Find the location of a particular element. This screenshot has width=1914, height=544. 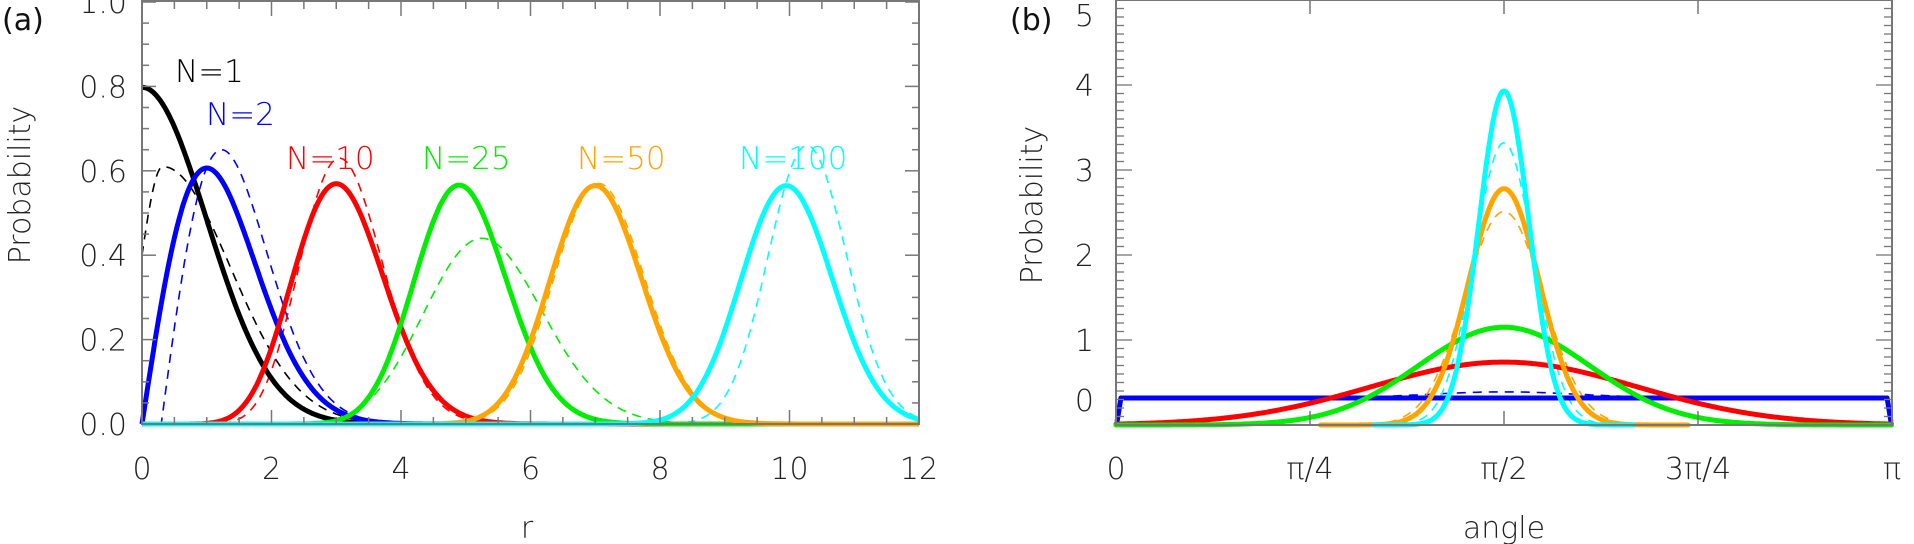

y-tick-label: 0.6 is located at coordinates (103, 172).